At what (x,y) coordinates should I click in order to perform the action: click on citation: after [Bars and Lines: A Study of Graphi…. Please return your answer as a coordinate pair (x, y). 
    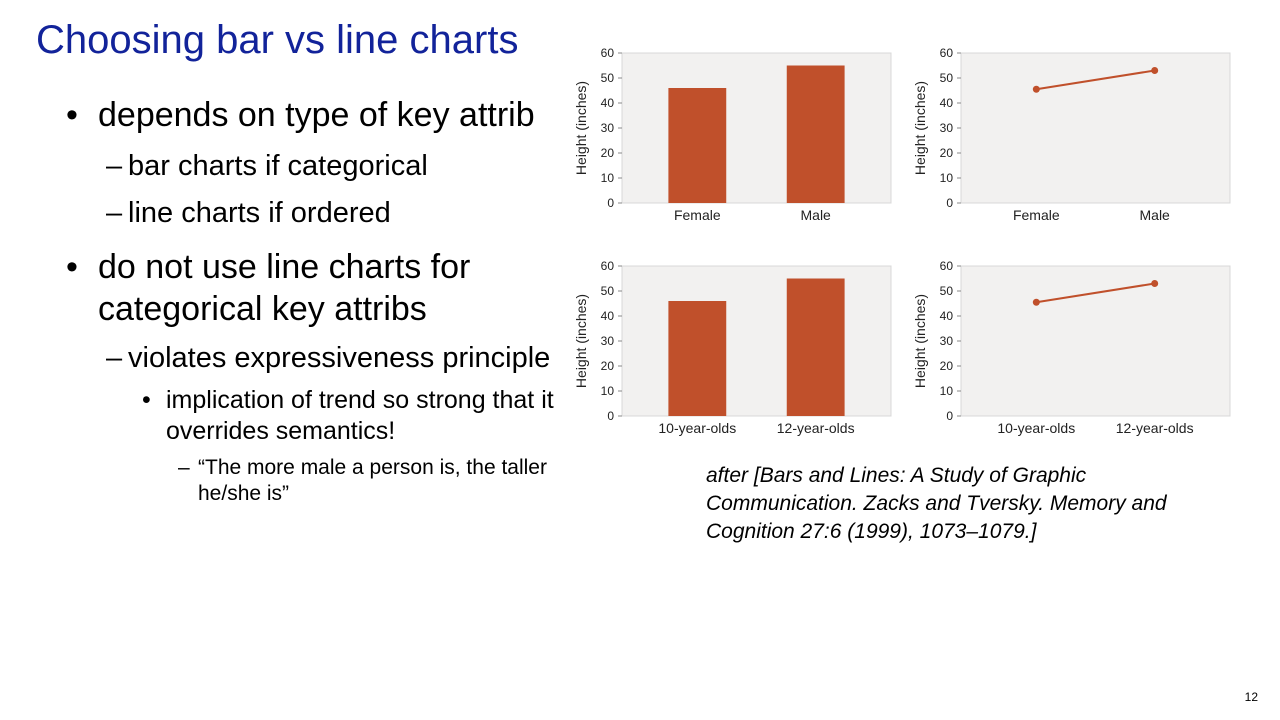
    Looking at the image, I should click on (936, 503).